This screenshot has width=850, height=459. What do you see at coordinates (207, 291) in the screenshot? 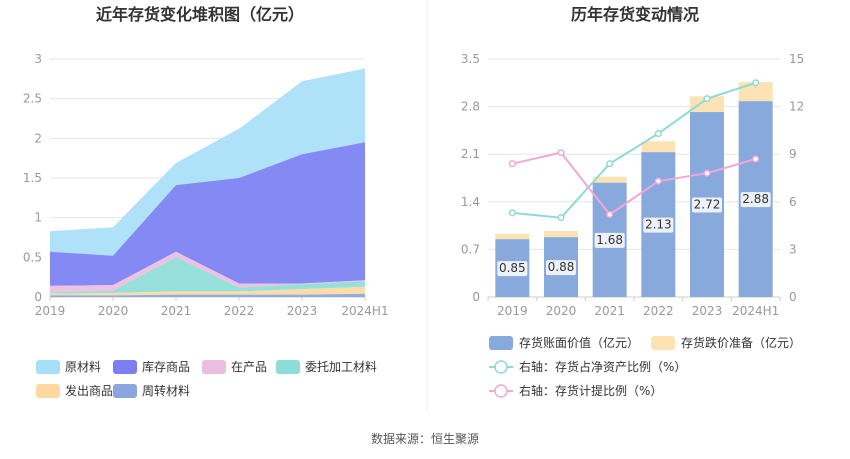
I see `area-series-shipped` at bounding box center [207, 291].